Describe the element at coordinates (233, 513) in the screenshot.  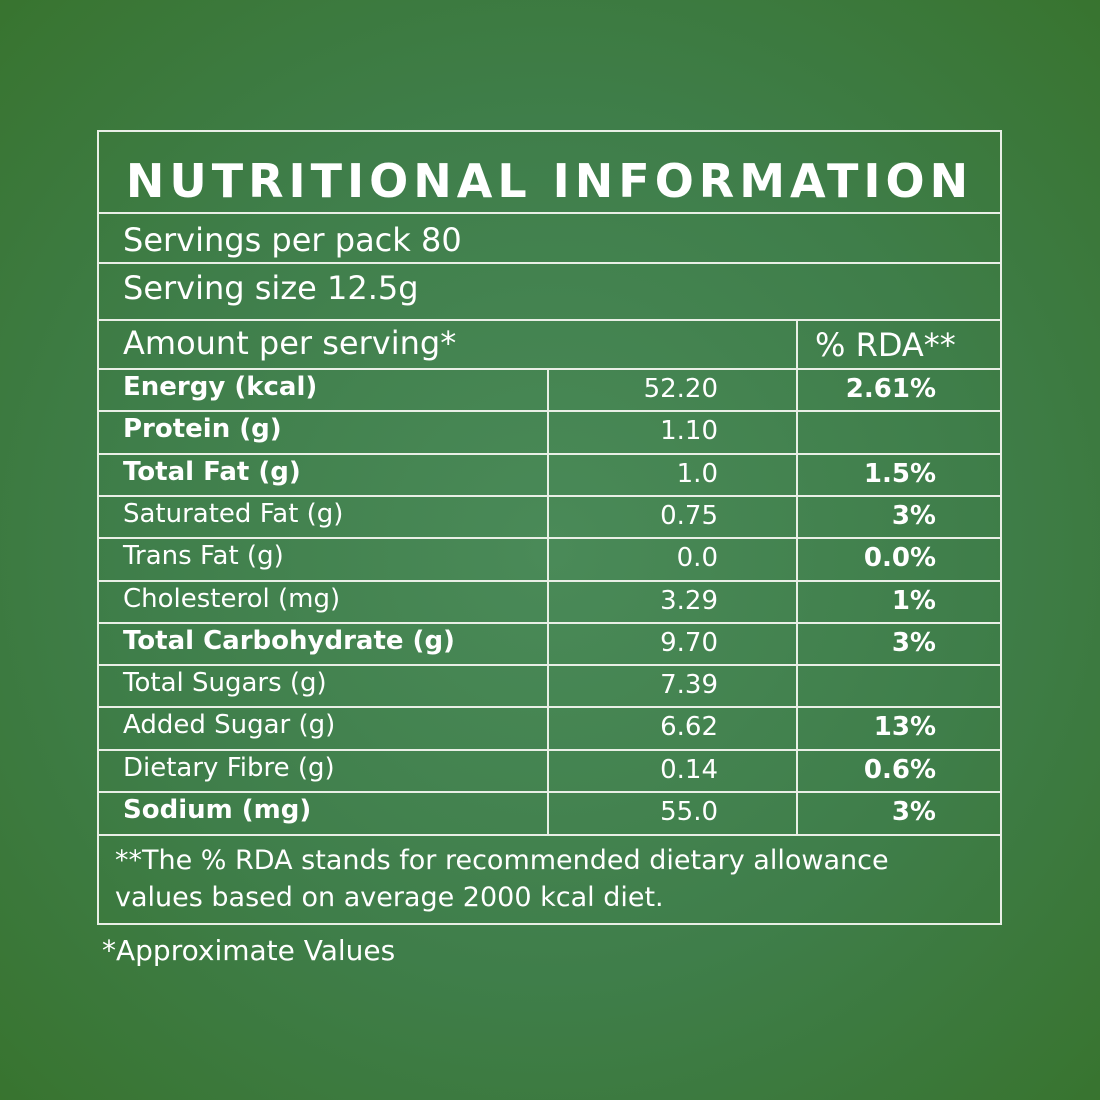
I see `nutrient-name: Saturated Fat (g)` at that location.